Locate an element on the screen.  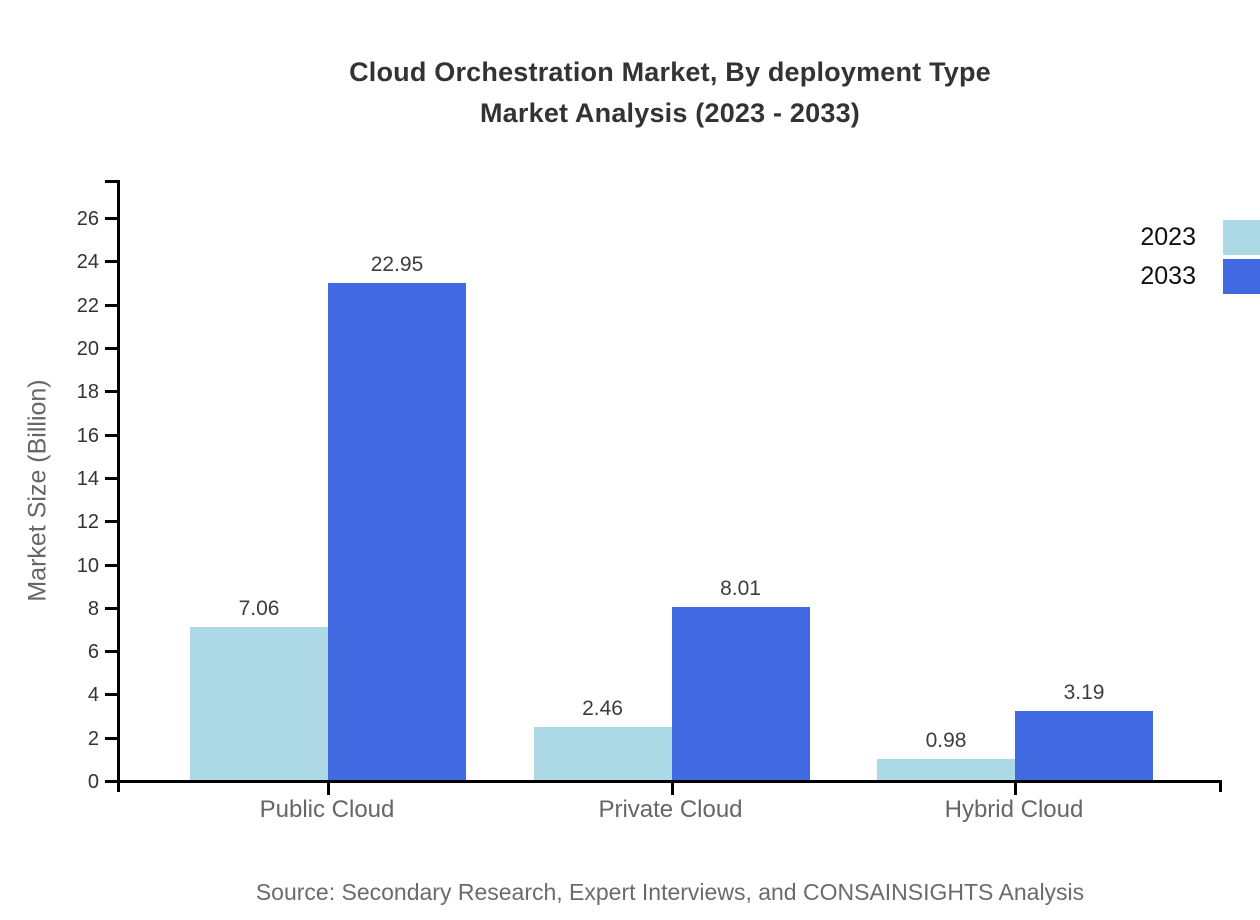
y-tick-label: 18 is located at coordinates (87, 392).